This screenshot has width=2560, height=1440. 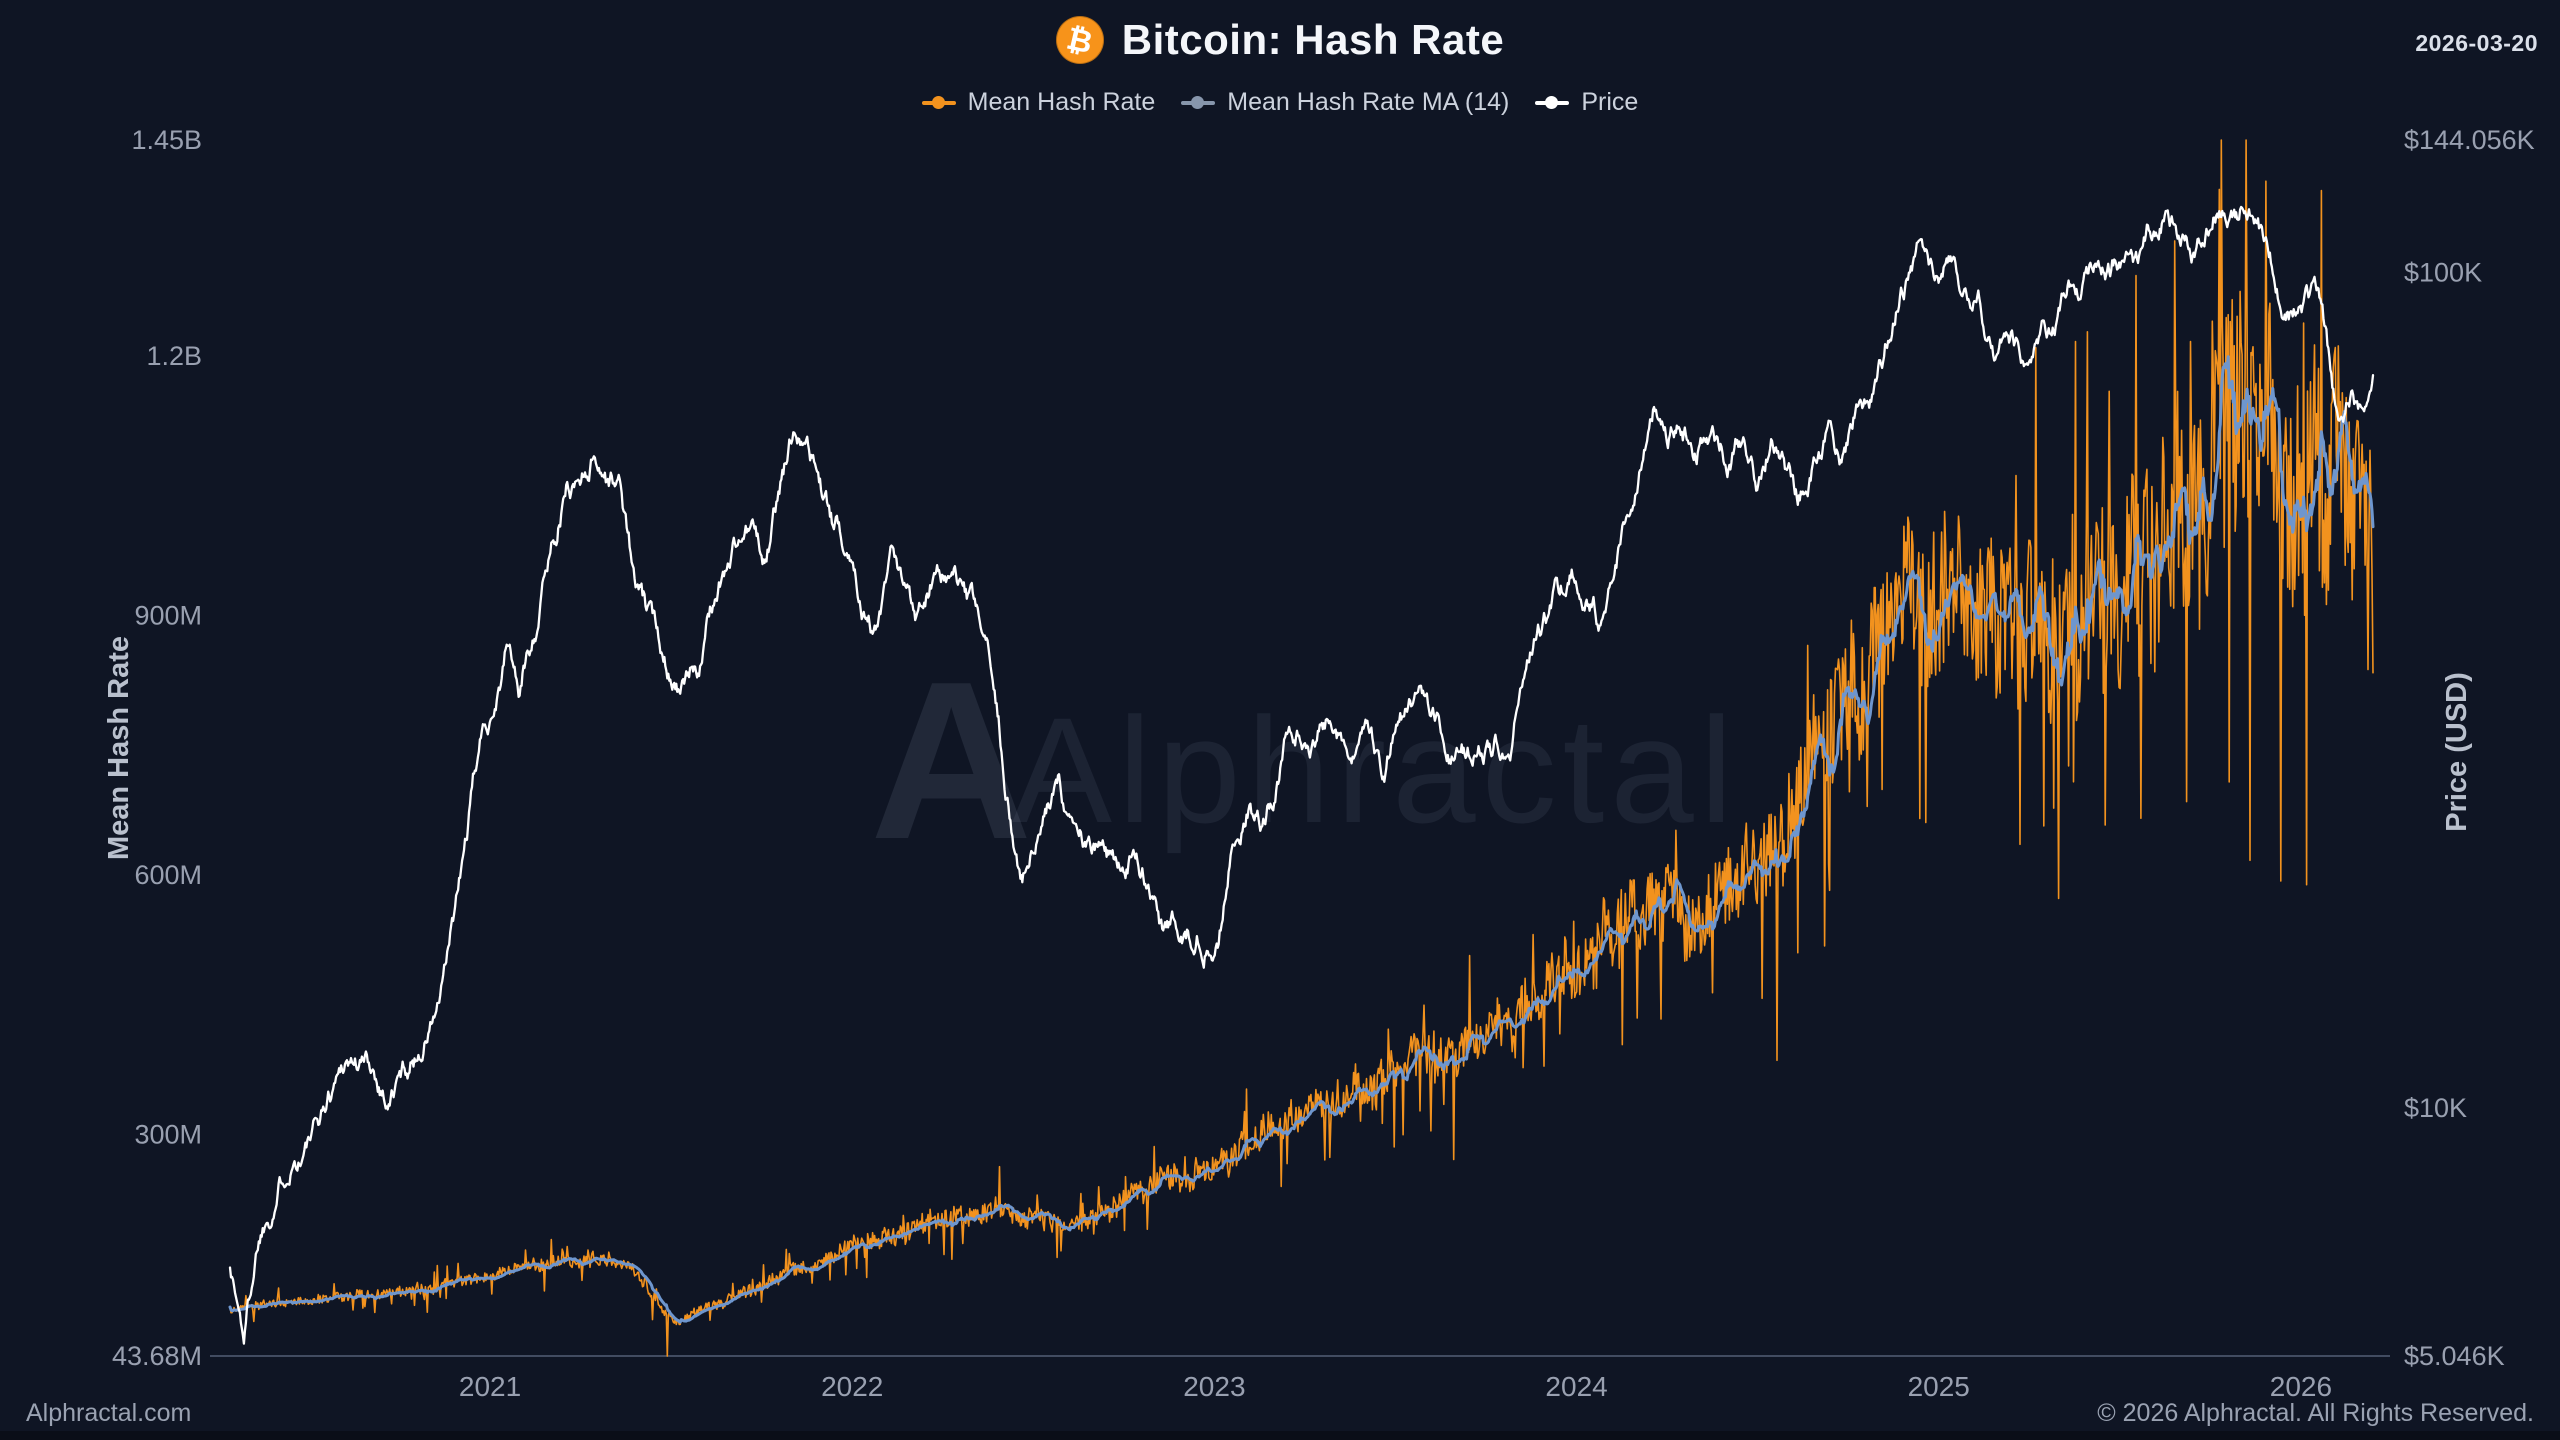 I want to click on y-axis-right-tick-label: $100K, so click(x=2443, y=272).